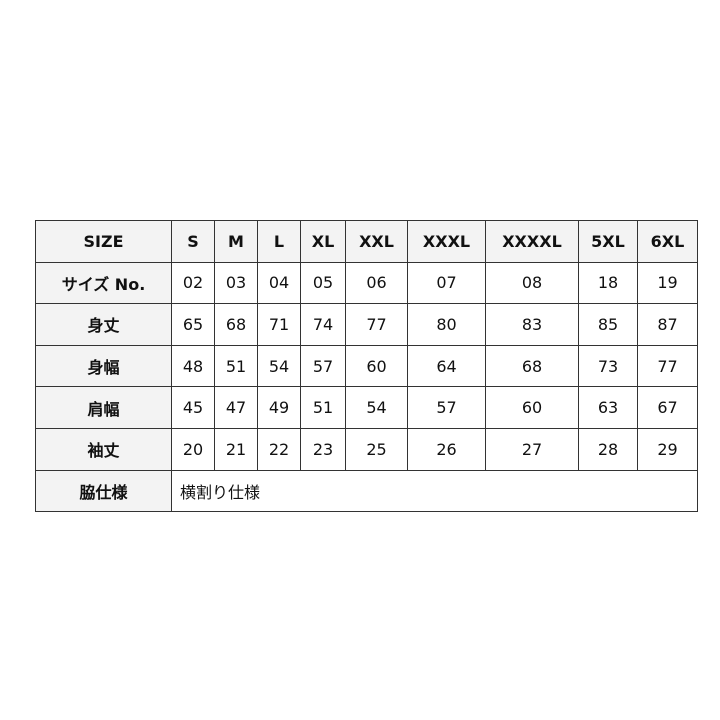 This screenshot has height=720, width=720. I want to click on value-cell: 23, so click(323, 449).